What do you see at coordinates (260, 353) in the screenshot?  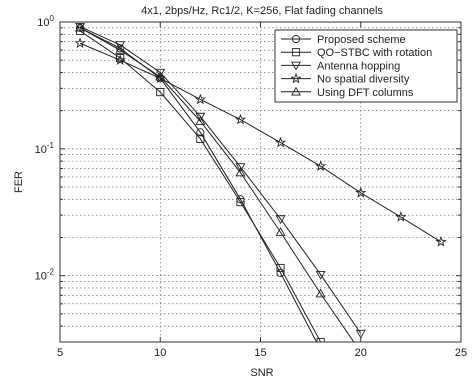 I see `x-tick-label: 15` at bounding box center [260, 353].